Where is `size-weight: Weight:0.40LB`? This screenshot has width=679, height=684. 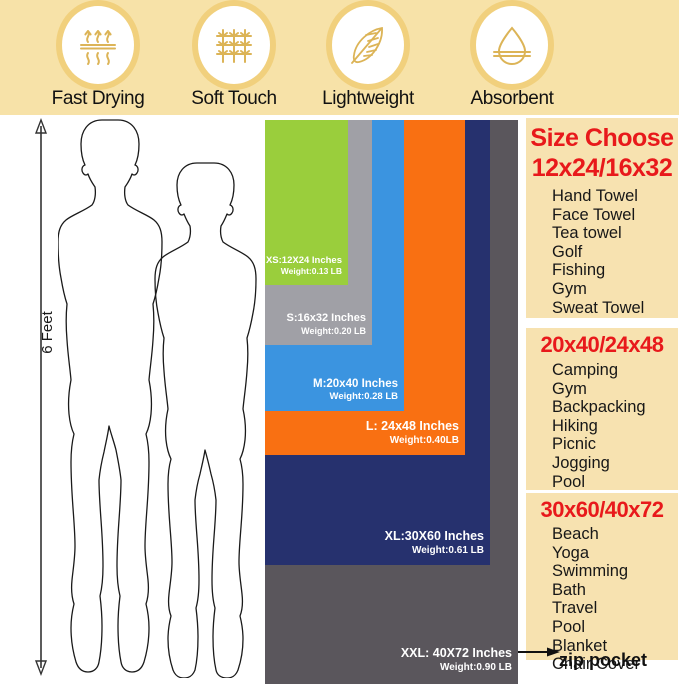
size-weight: Weight:0.40LB is located at coordinates (424, 440).